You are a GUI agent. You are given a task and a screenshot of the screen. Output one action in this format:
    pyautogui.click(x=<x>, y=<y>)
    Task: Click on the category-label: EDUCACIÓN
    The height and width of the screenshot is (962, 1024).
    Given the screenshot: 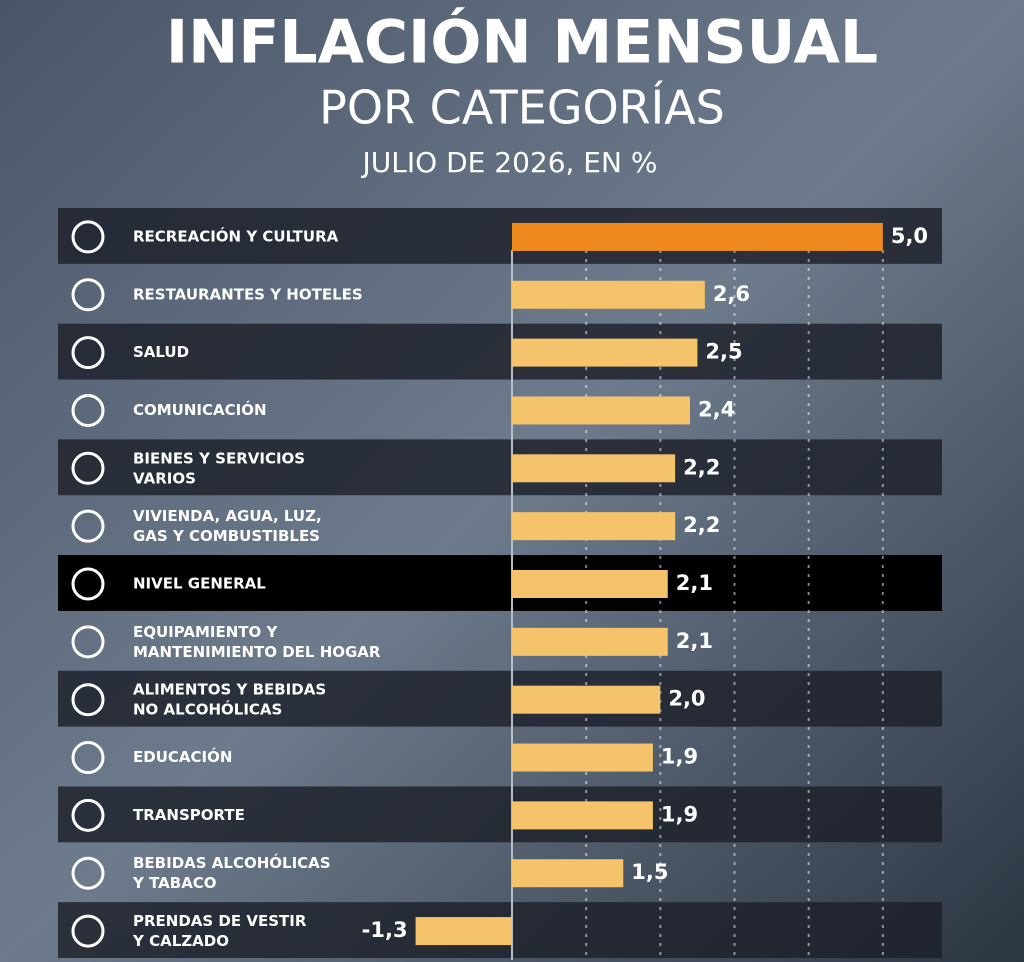 What is the action you would take?
    pyautogui.click(x=182, y=756)
    